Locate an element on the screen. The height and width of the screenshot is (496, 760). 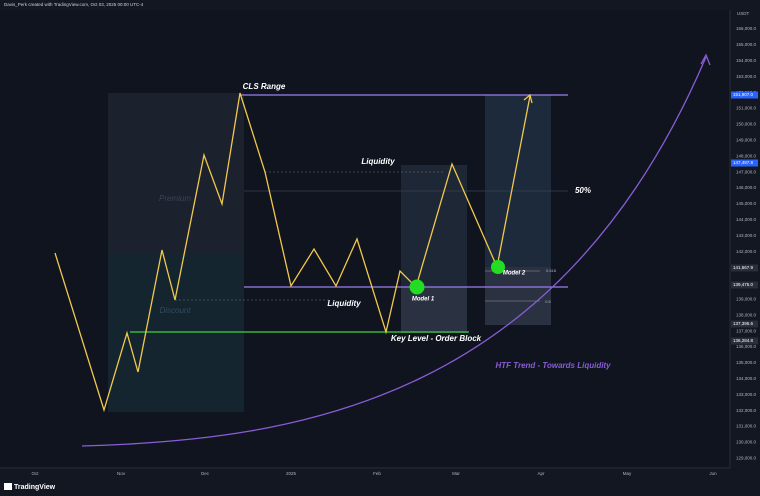
model-2-marker is located at coordinates (498, 267).